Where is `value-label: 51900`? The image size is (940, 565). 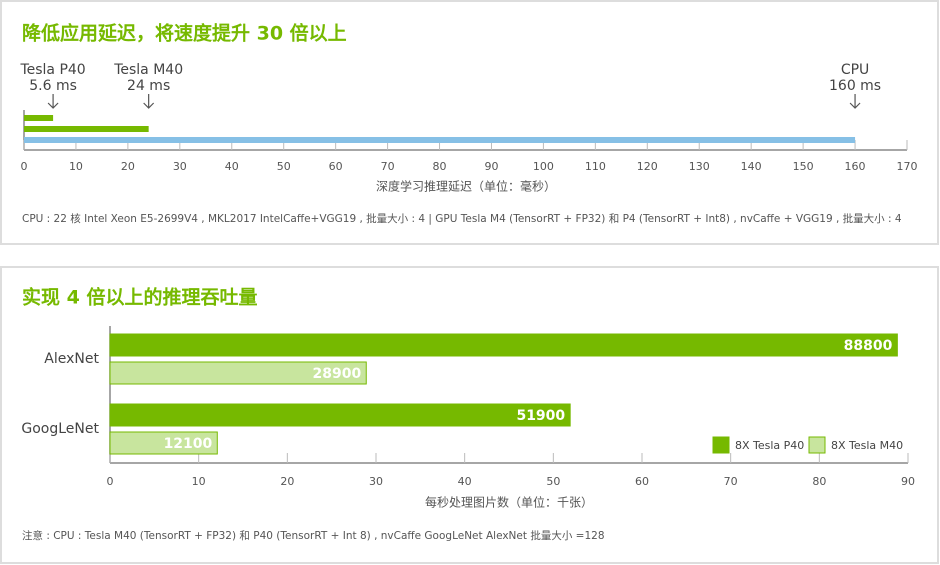 value-label: 51900 is located at coordinates (540, 416).